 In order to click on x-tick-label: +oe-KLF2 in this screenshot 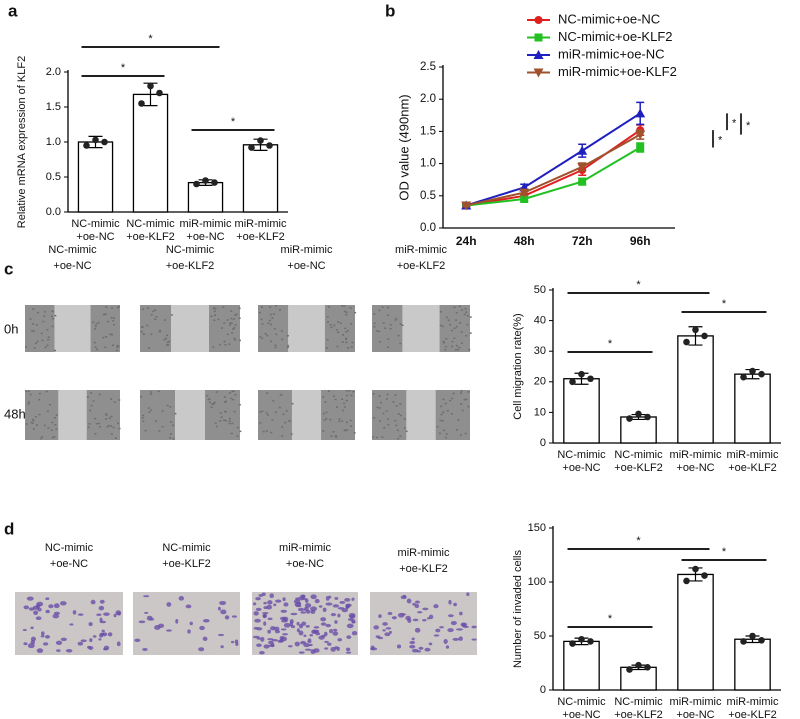, I will do `click(752, 714)`.